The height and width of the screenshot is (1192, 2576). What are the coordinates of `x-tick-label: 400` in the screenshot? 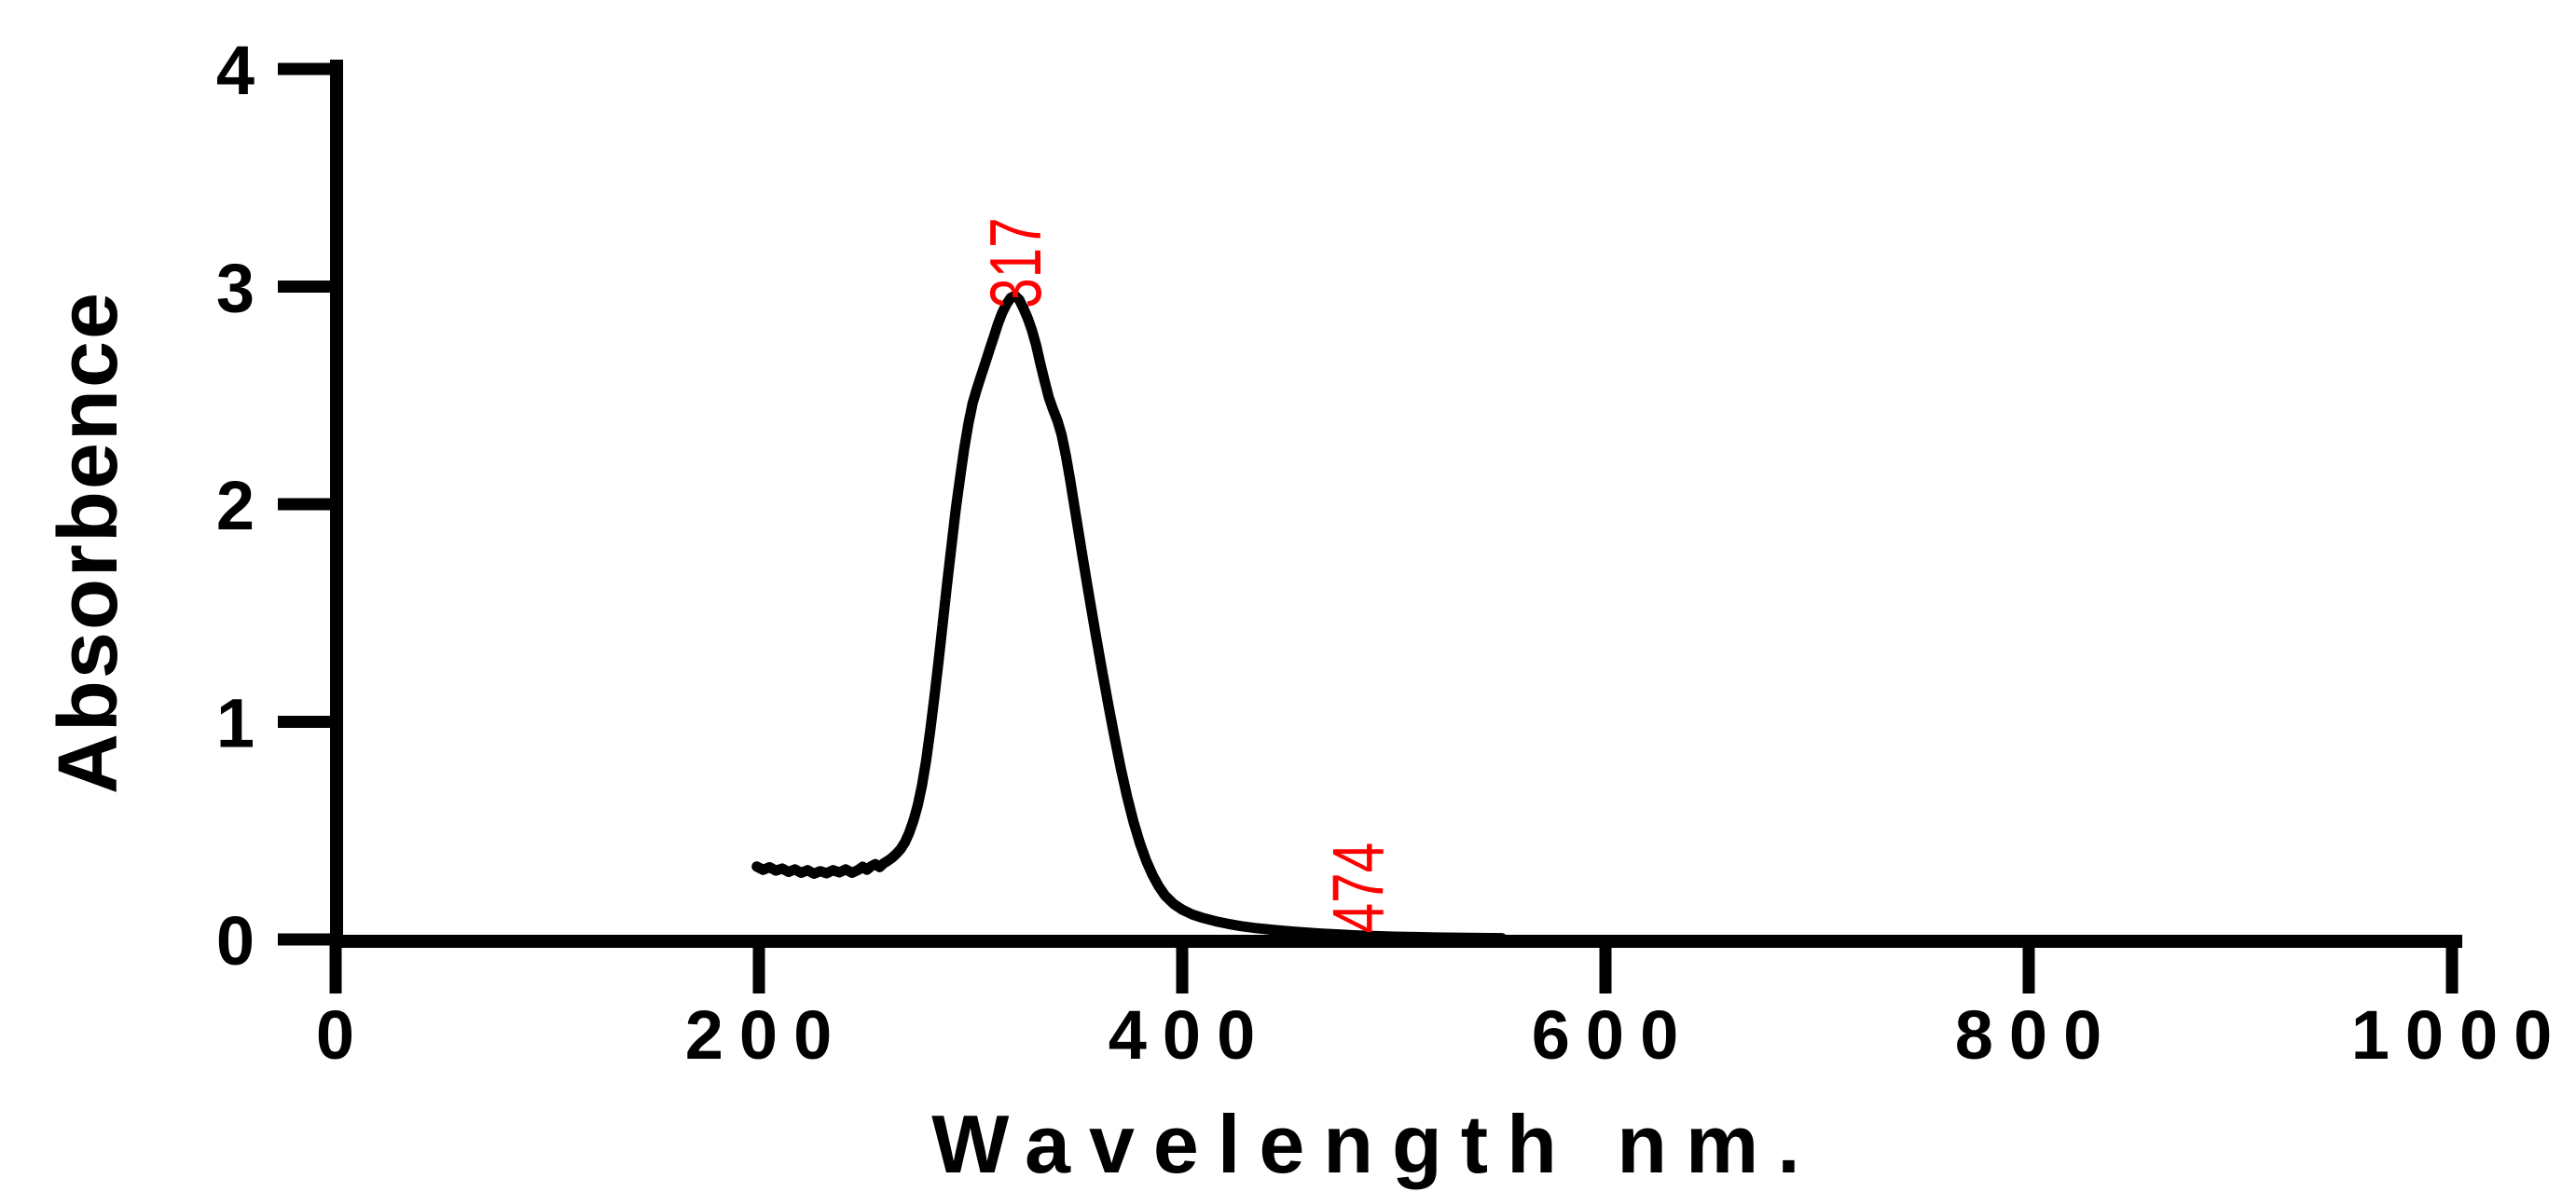 It's located at (1190, 1035).